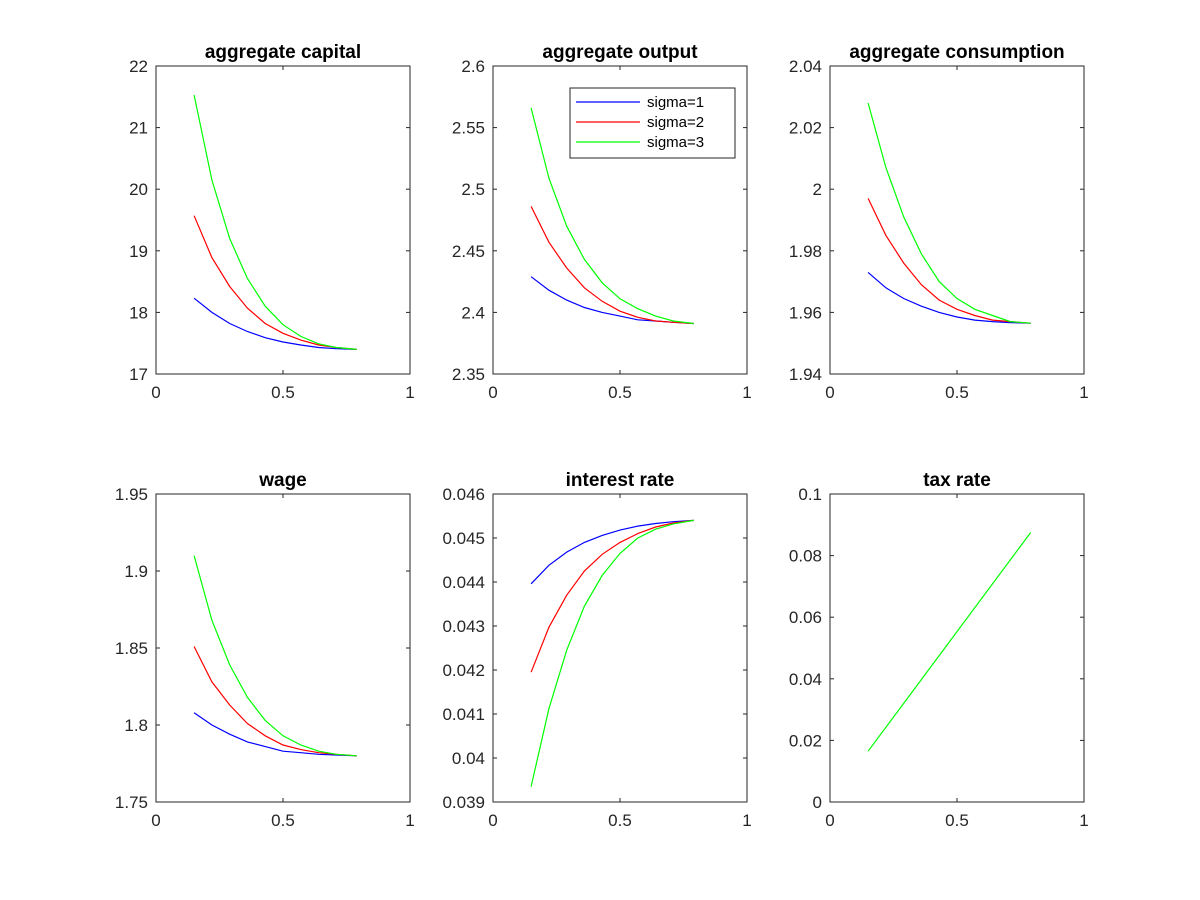 The height and width of the screenshot is (900, 1200). Describe the element at coordinates (463, 802) in the screenshot. I see `y-tick-label: 0.039` at that location.